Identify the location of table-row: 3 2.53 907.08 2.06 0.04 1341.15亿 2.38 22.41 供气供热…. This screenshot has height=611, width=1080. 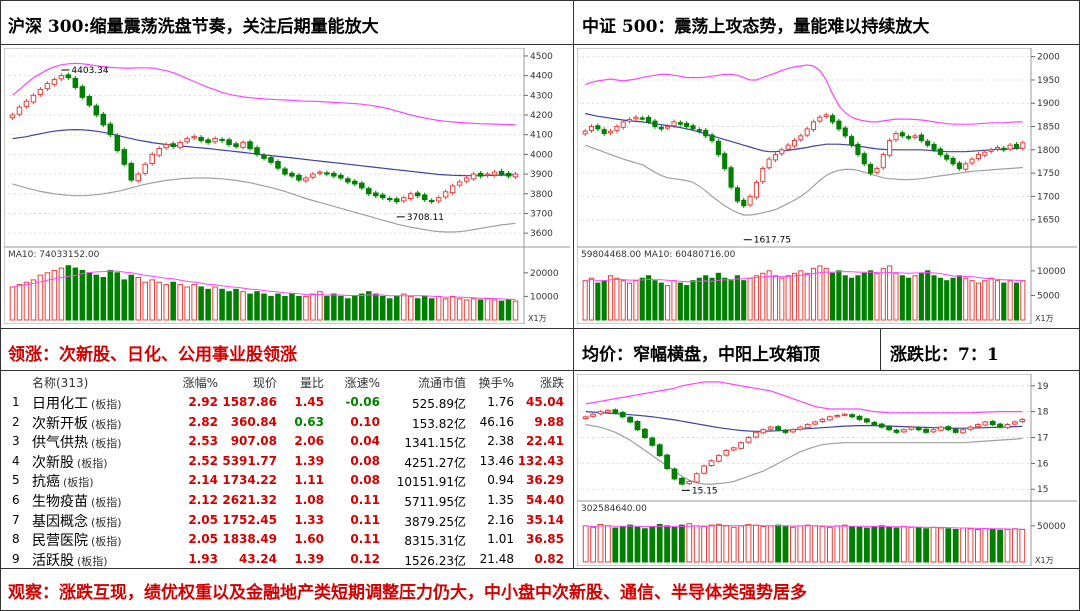
(286, 442).